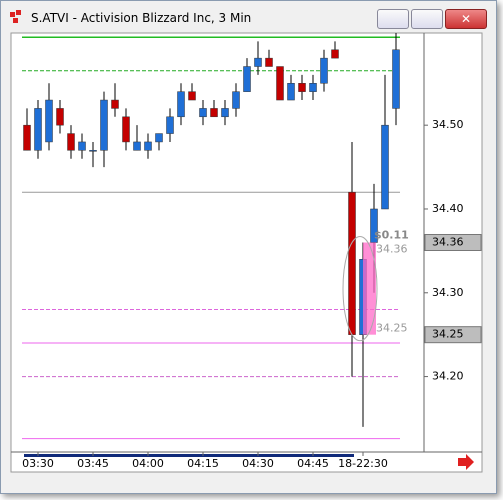  I want to click on measure-label: $0.11, so click(391, 235).